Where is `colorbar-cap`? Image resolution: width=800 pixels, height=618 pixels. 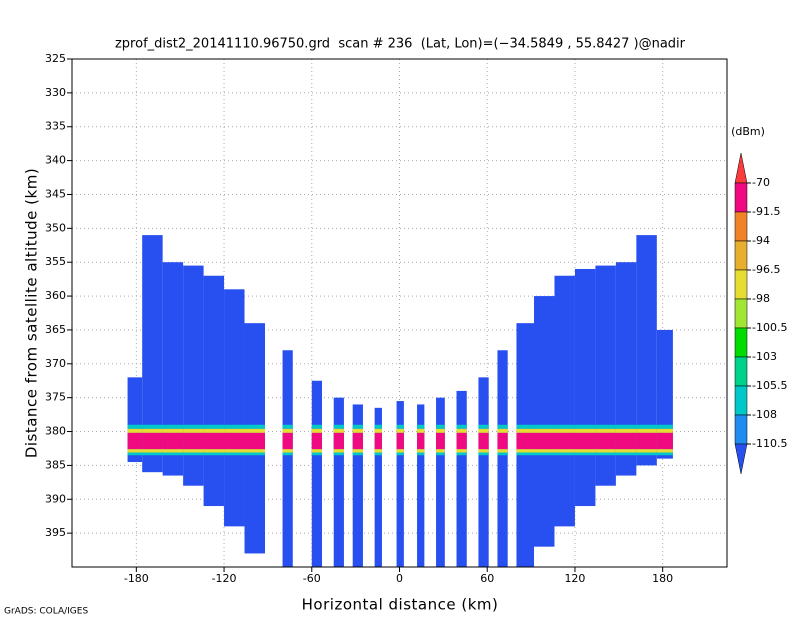 colorbar-cap is located at coordinates (741, 168).